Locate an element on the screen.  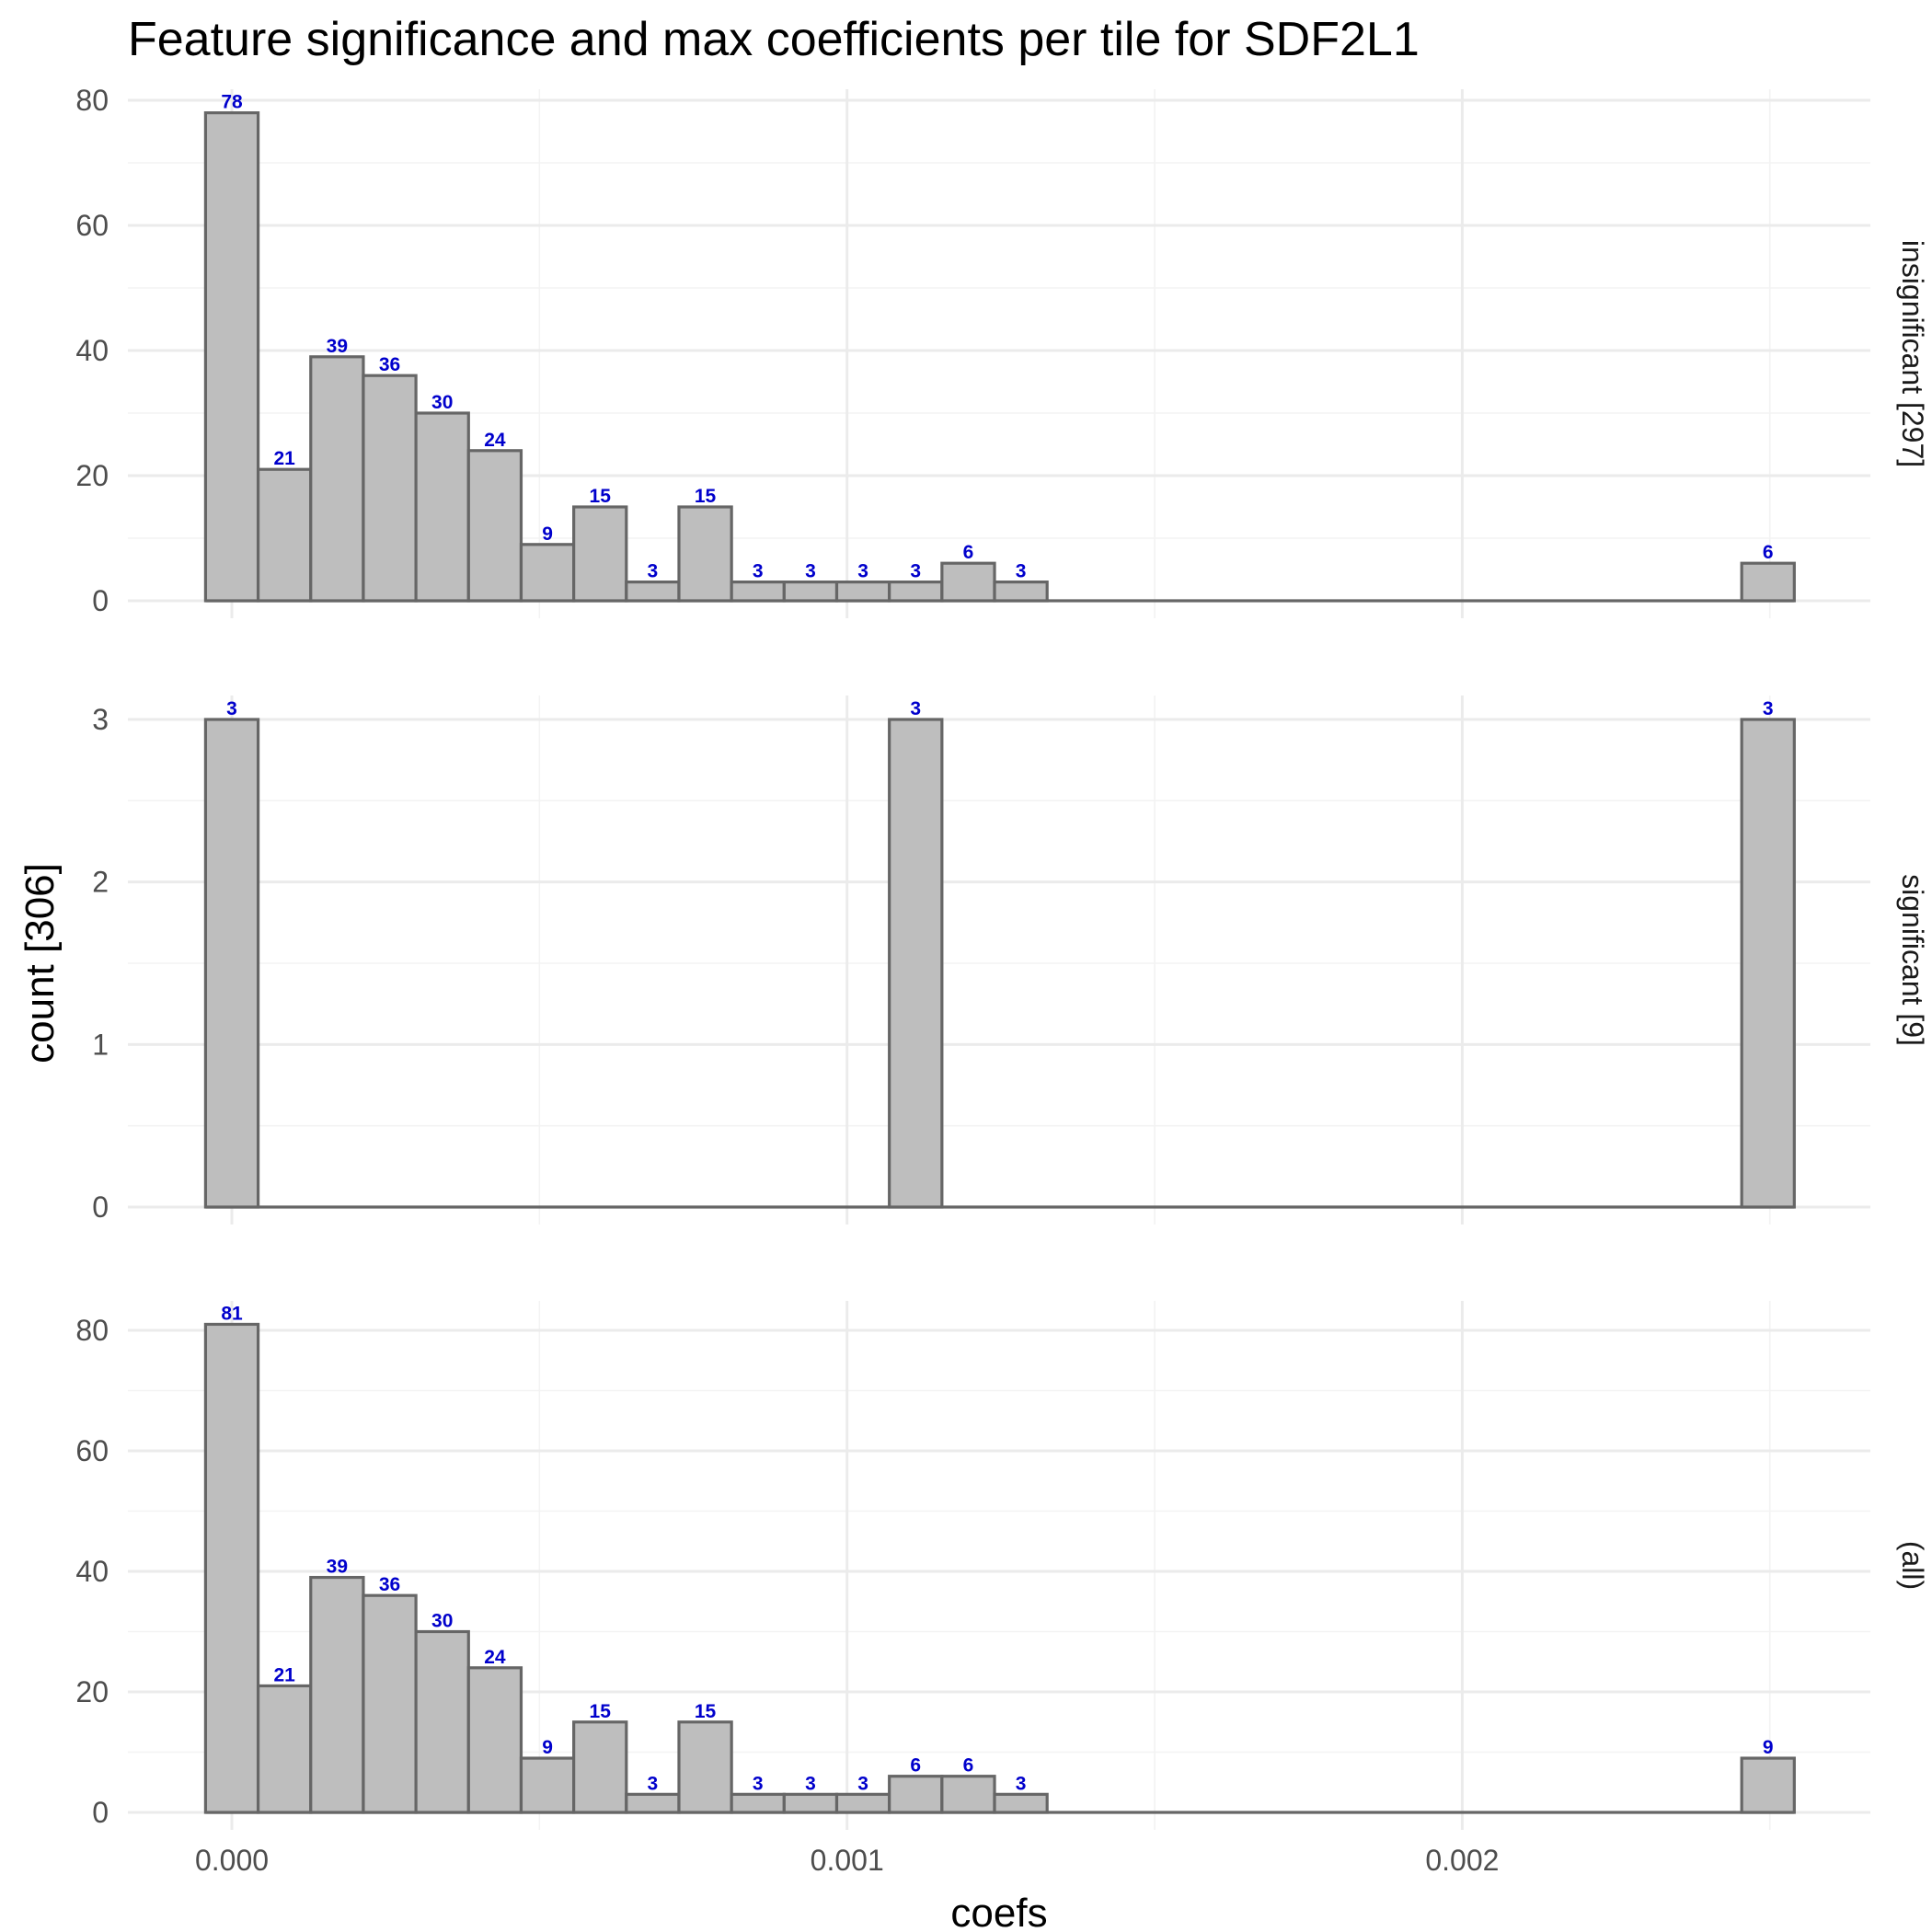
facet-strip-label: insignificant [297] is located at coordinates (1913, 353).